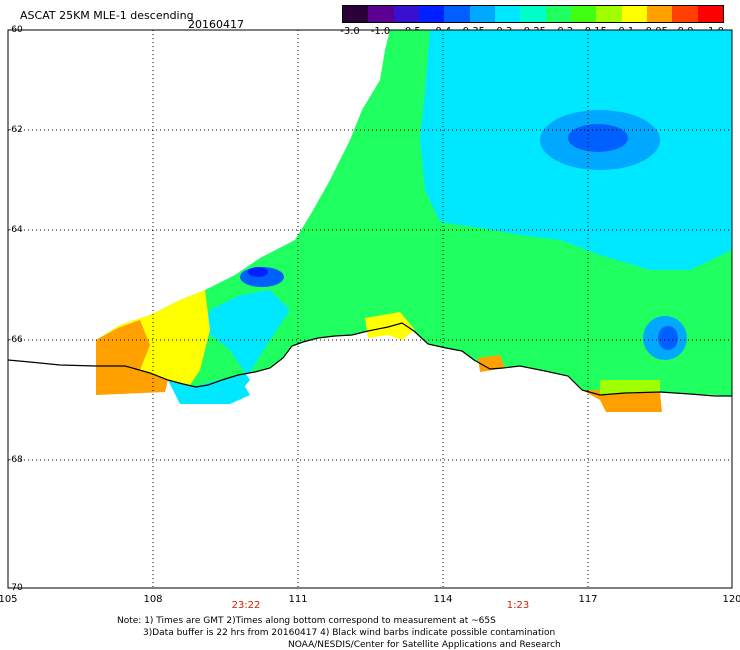 This screenshot has height=650, width=740. What do you see at coordinates (15, 460) in the screenshot?
I see `lat-label: -68` at bounding box center [15, 460].